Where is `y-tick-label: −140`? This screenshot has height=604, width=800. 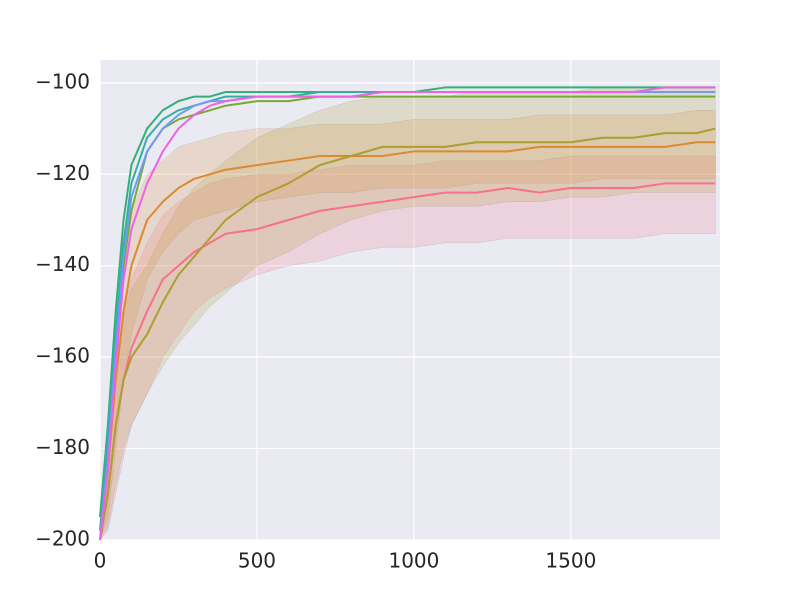
y-tick-label: −140 is located at coordinates (62, 264).